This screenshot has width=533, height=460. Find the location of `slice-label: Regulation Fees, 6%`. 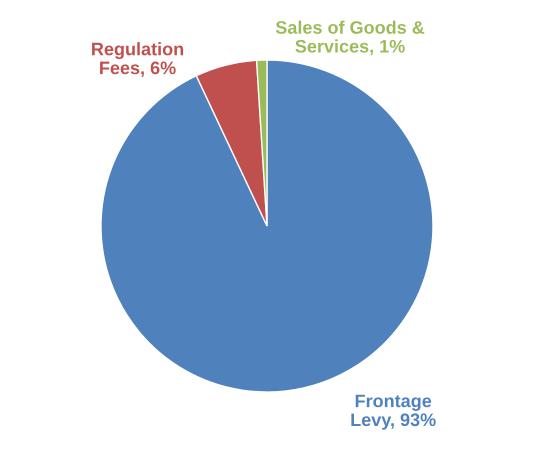

slice-label: Regulation Fees, 6% is located at coordinates (138, 59).